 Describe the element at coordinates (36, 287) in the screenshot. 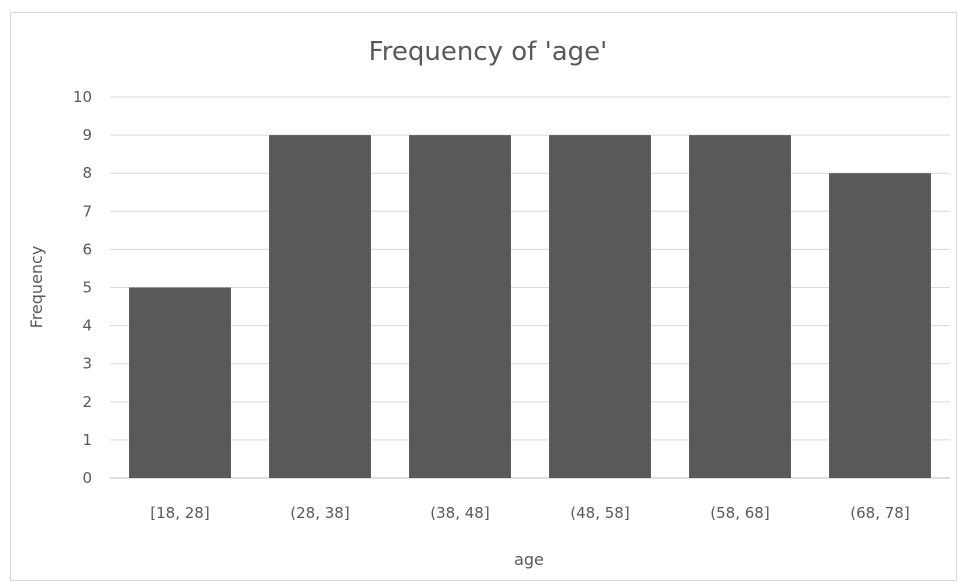

I see `y-axis-title: Frequency` at that location.